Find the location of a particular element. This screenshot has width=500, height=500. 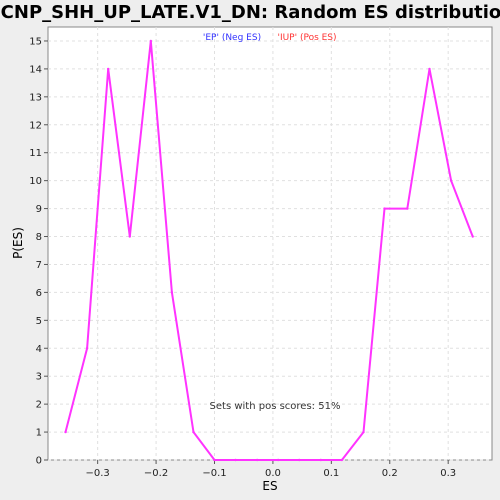

x-tick-label: −0.1 is located at coordinates (214, 473).